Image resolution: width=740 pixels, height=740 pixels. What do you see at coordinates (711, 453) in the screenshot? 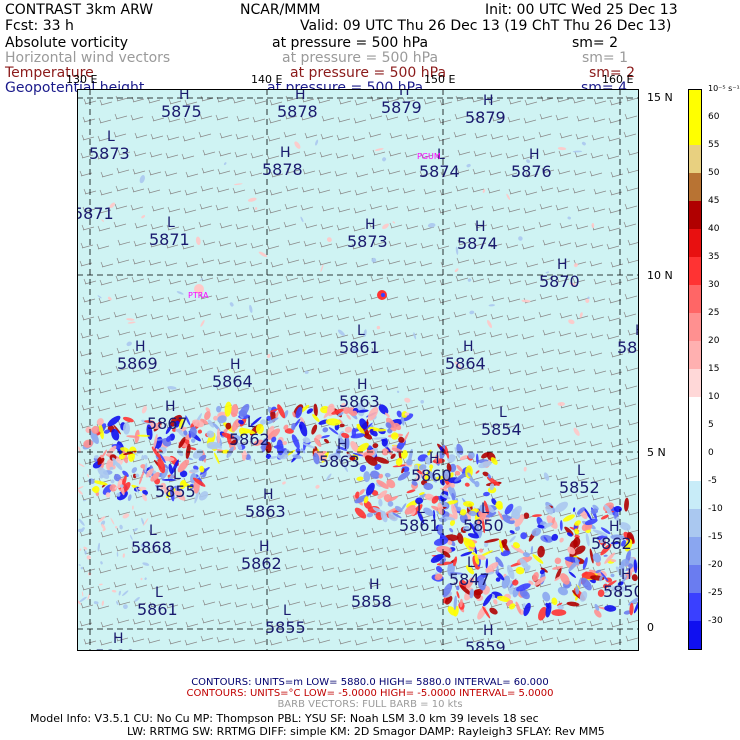
I see `colorbar-label: 0` at bounding box center [711, 453].